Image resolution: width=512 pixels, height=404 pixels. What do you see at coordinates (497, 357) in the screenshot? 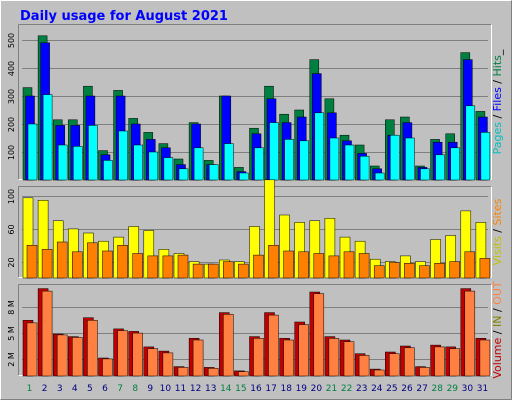
I see `legend-entry: Volume` at bounding box center [497, 357].